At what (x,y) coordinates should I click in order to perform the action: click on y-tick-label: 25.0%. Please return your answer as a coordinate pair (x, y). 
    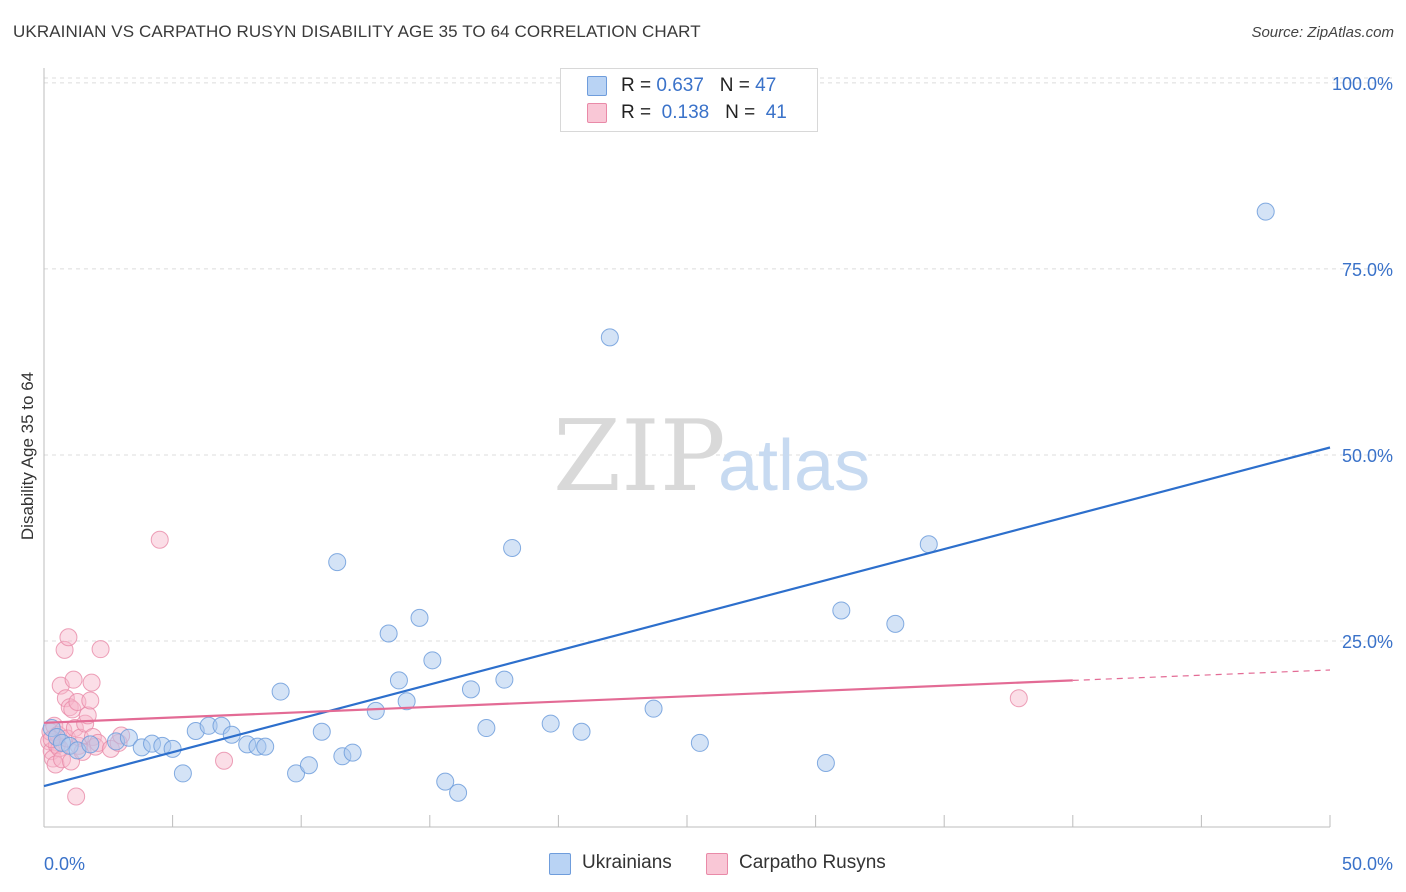
    Looking at the image, I should click on (1367, 642).